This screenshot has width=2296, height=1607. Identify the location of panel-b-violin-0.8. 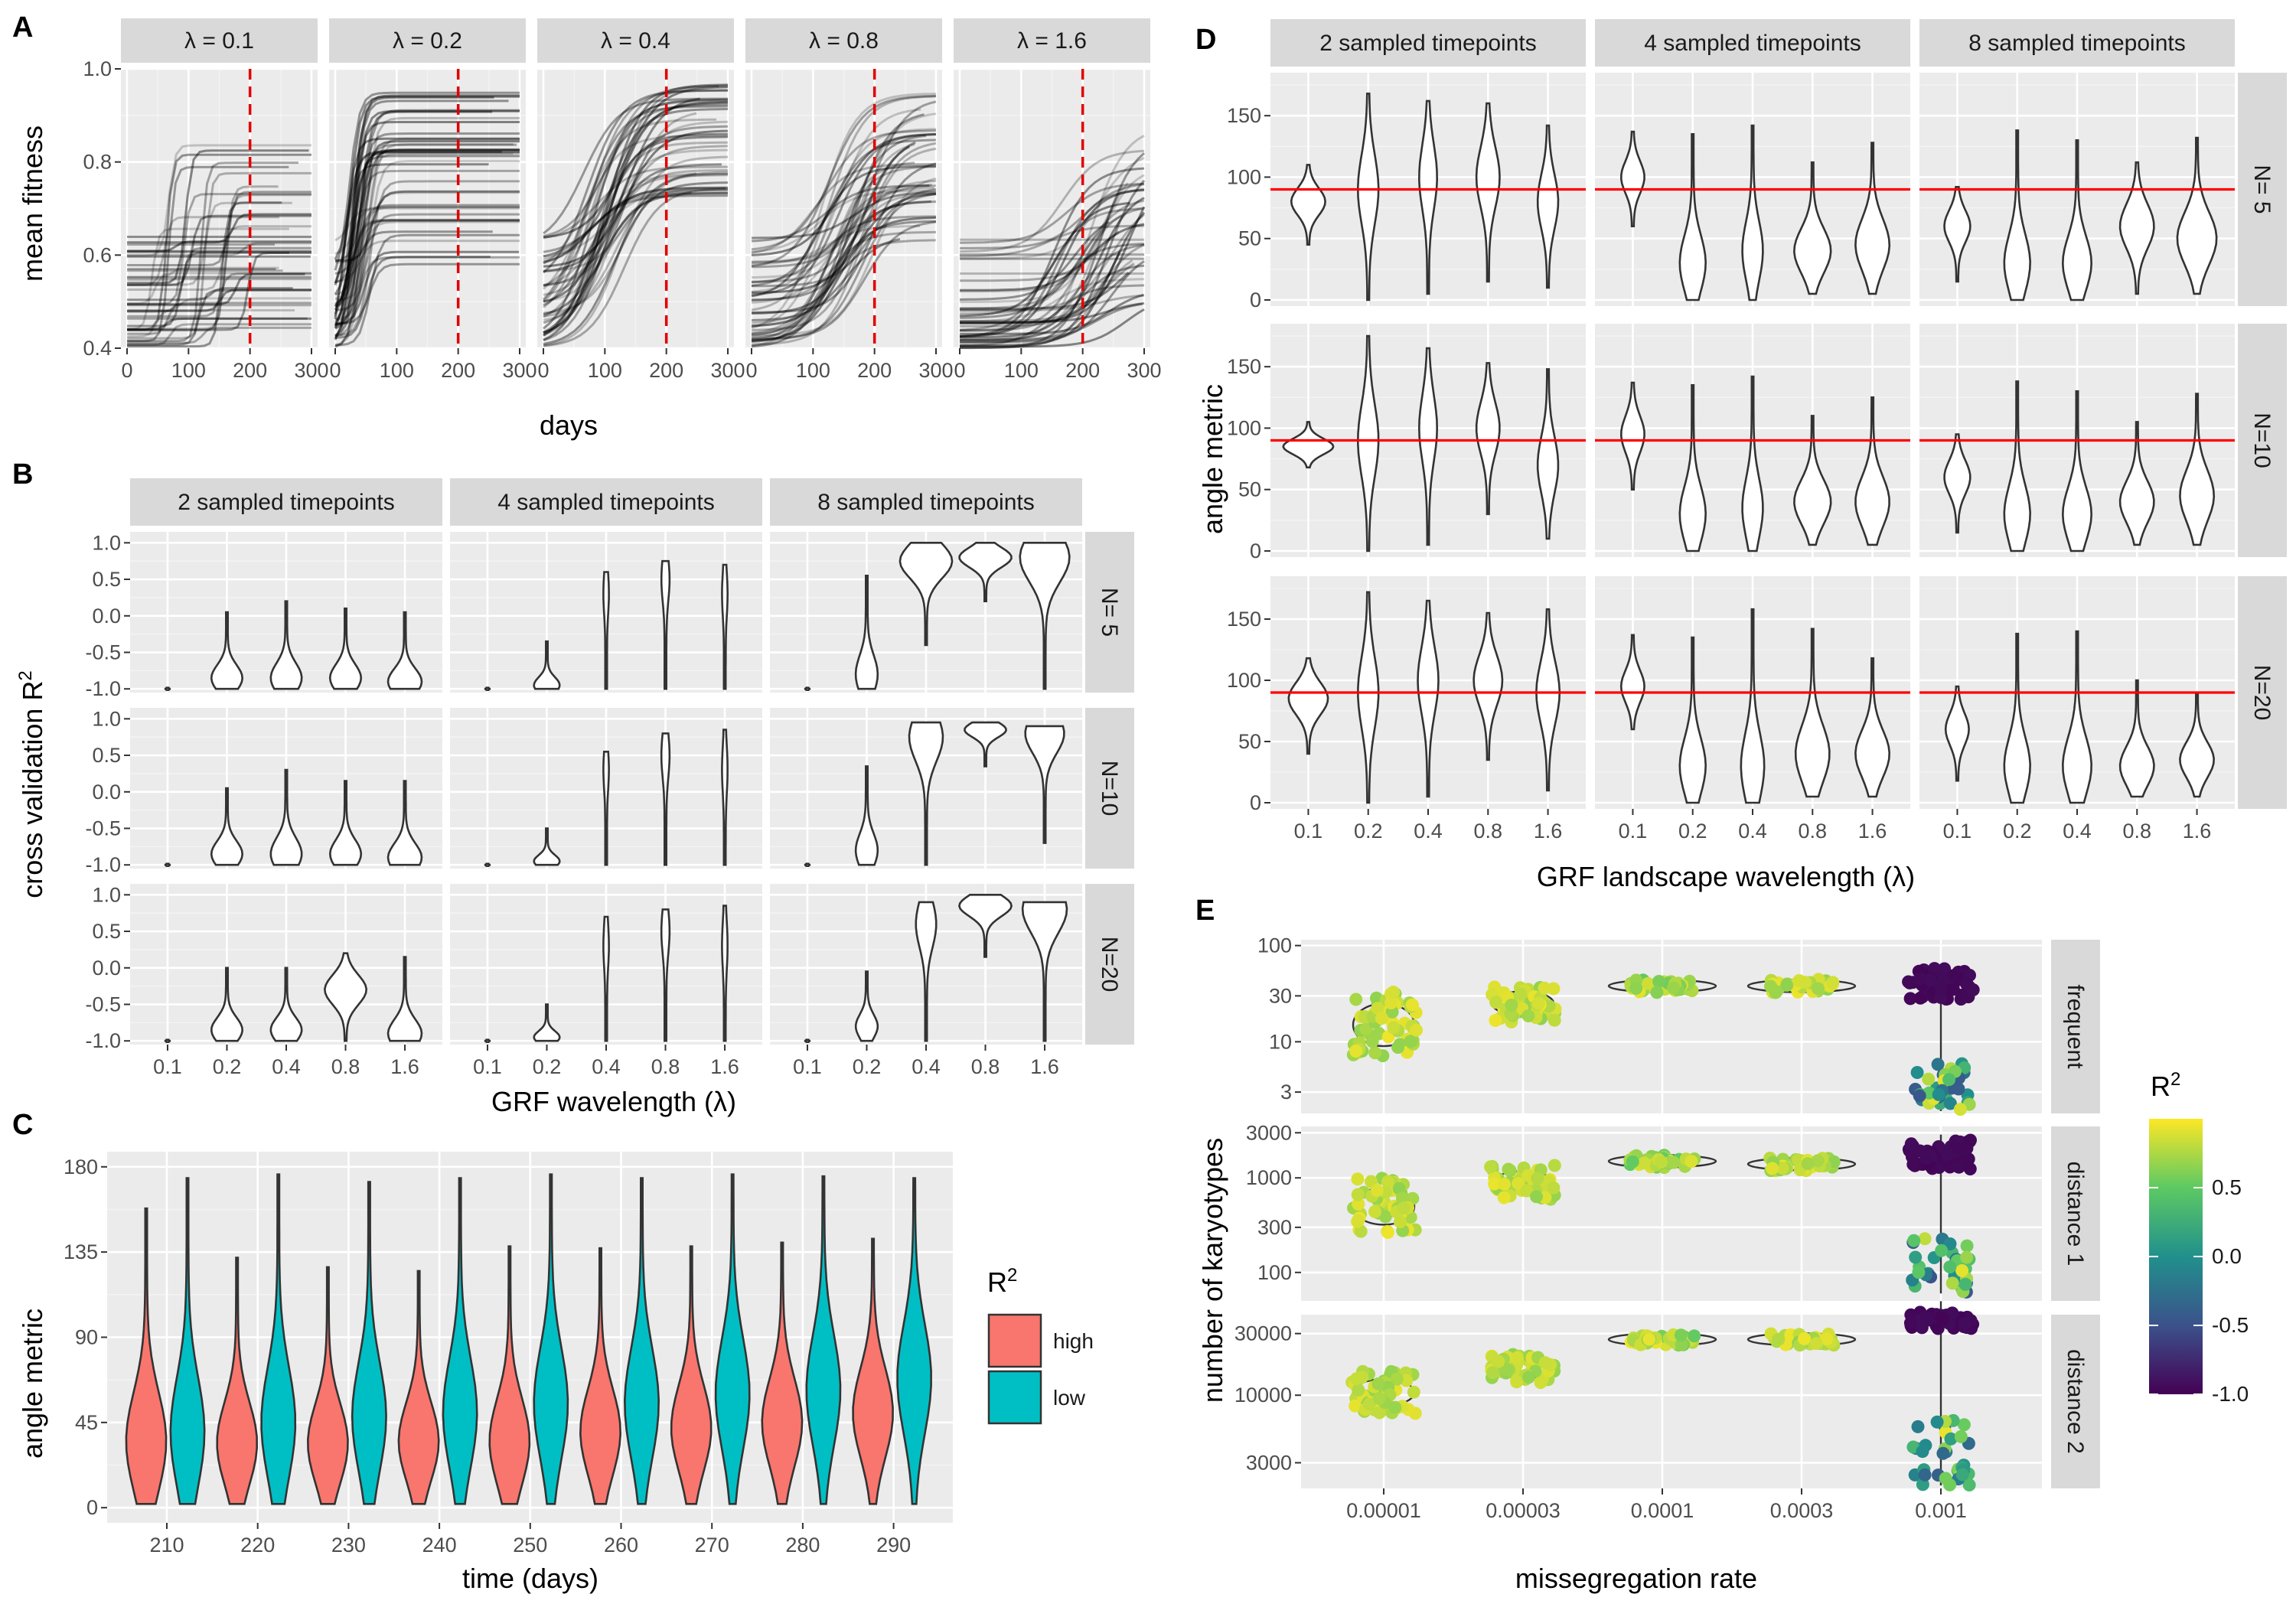
(985, 572).